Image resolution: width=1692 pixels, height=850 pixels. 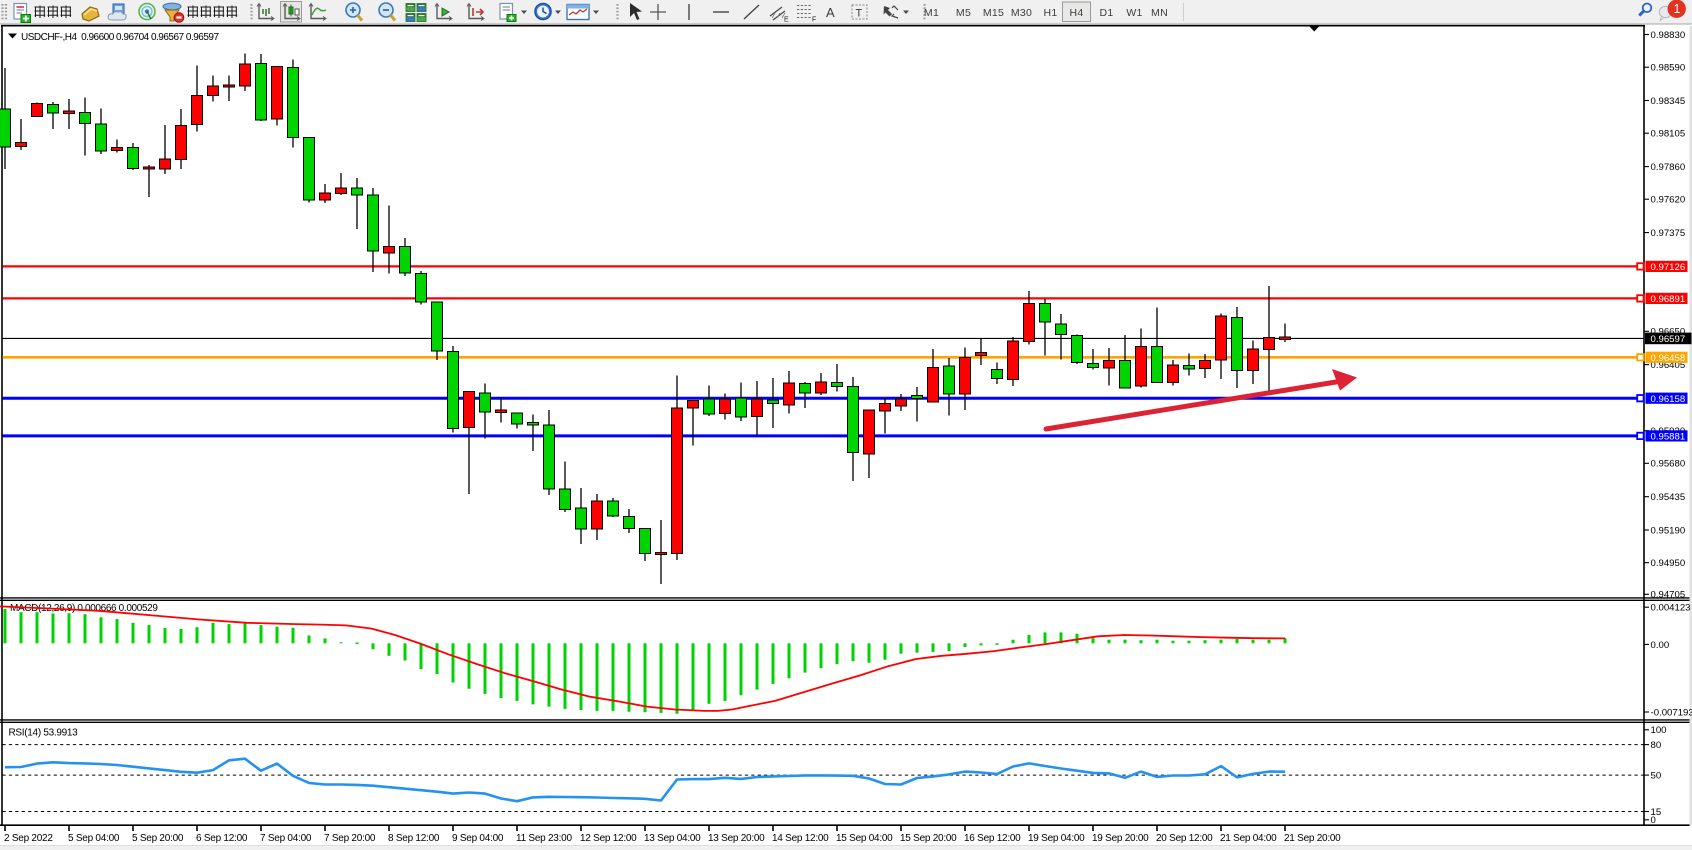 What do you see at coordinates (814, 20) in the screenshot?
I see `svg-text: F` at bounding box center [814, 20].